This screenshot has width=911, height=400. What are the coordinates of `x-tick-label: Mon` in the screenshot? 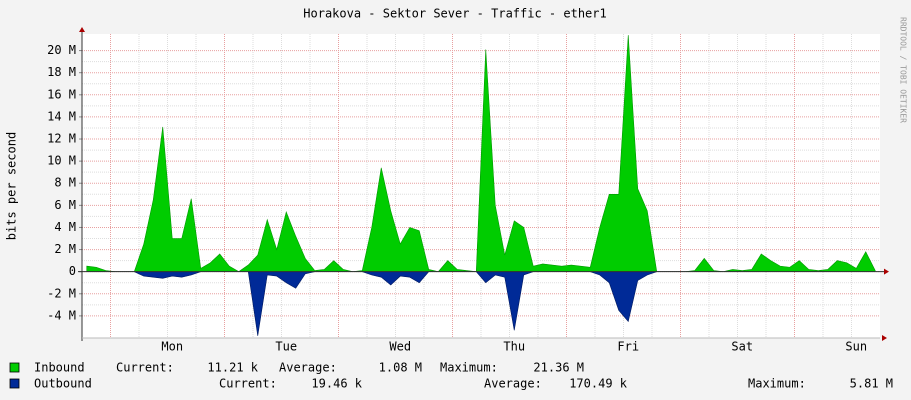 It's located at (172, 347).